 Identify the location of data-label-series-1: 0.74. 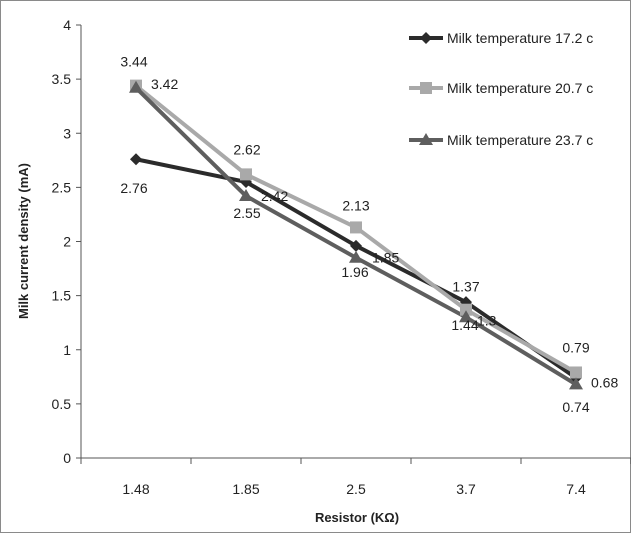
(575, 407).